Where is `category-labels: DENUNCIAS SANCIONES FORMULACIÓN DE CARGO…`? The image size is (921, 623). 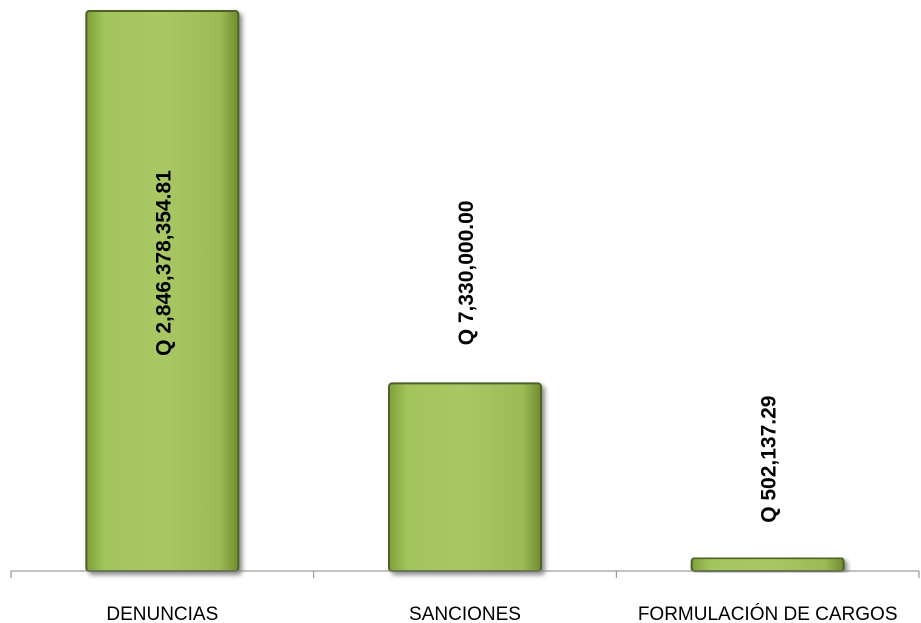
category-labels: DENUNCIAS SANCIONES FORMULACIÓN DE CARGO… is located at coordinates (501, 613).